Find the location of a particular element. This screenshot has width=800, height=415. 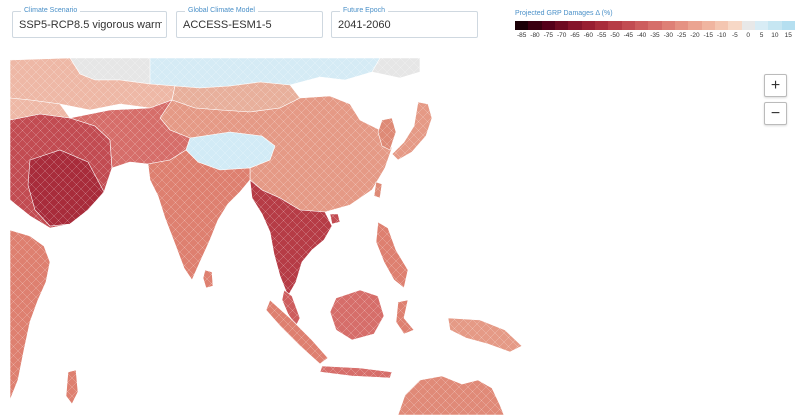

legend-tick-label: -40 is located at coordinates (641, 35).